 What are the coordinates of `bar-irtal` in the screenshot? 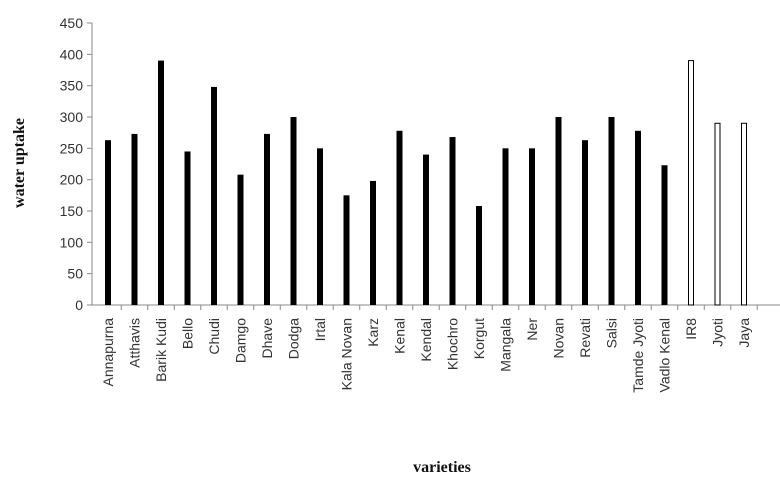 It's located at (320, 226).